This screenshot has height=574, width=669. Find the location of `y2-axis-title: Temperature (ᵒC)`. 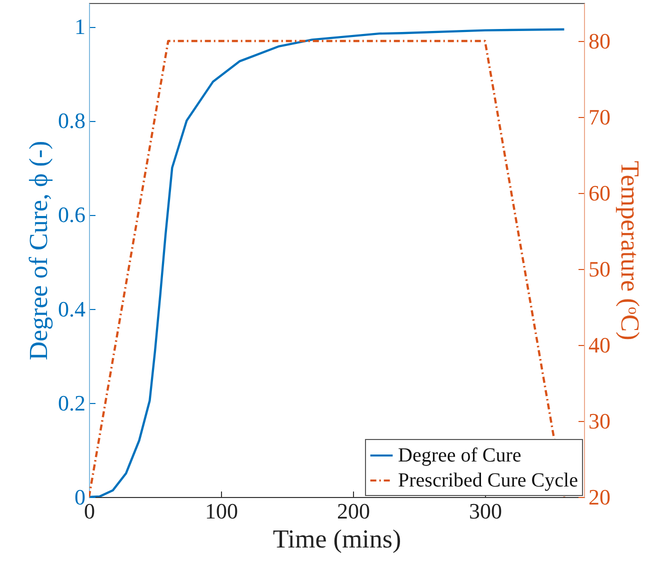

y2-axis-title: Temperature (ᵒC) is located at coordinates (630, 250).